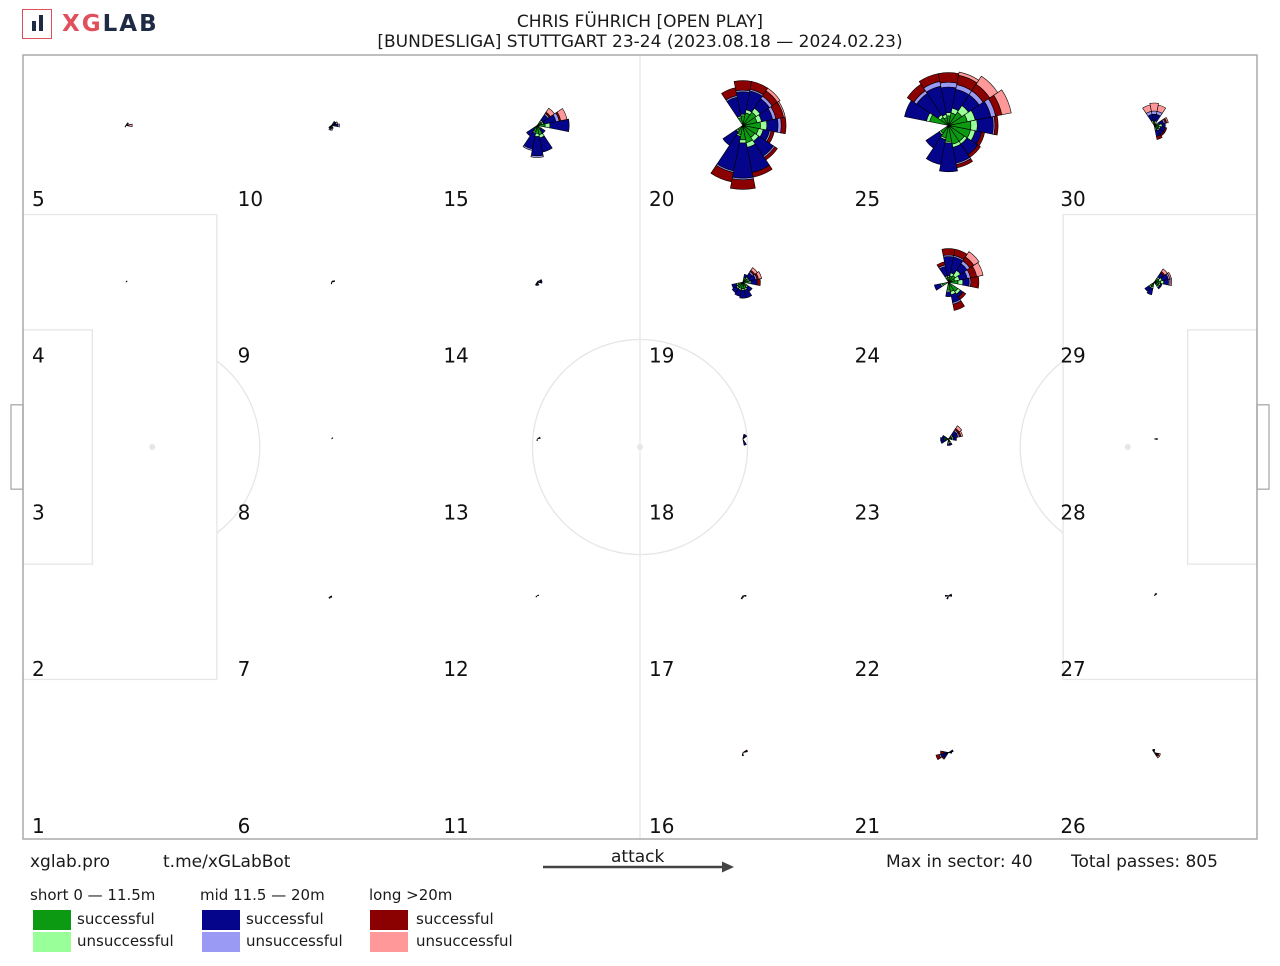 The height and width of the screenshot is (966, 1280). What do you see at coordinates (1072, 826) in the screenshot?
I see `zone-number-26: 26` at bounding box center [1072, 826].